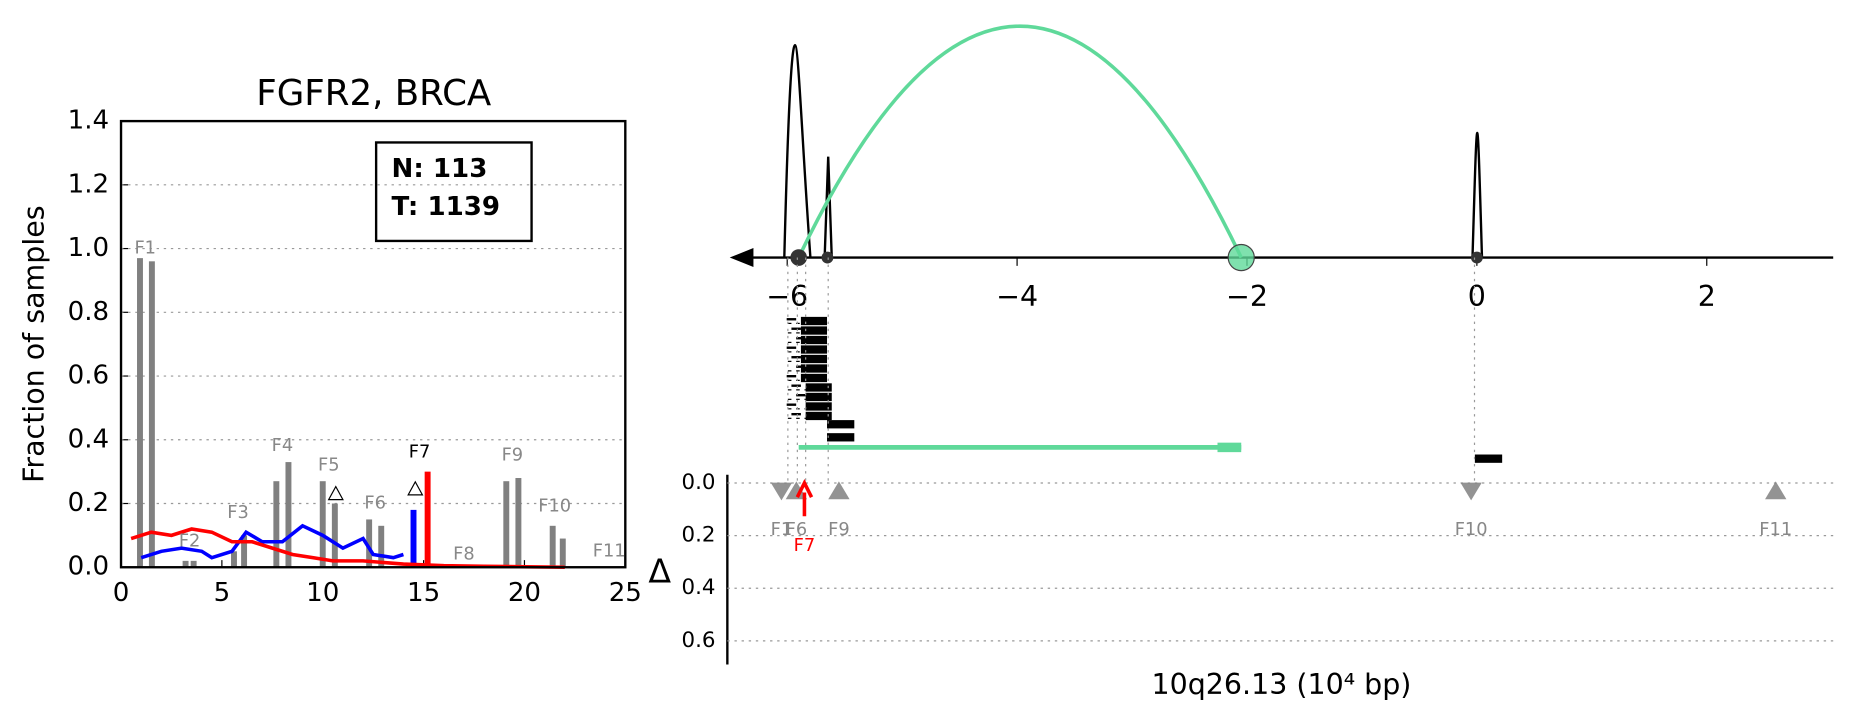  Describe the element at coordinates (238, 512) in the screenshot. I see `feature-label: F3` at that location.